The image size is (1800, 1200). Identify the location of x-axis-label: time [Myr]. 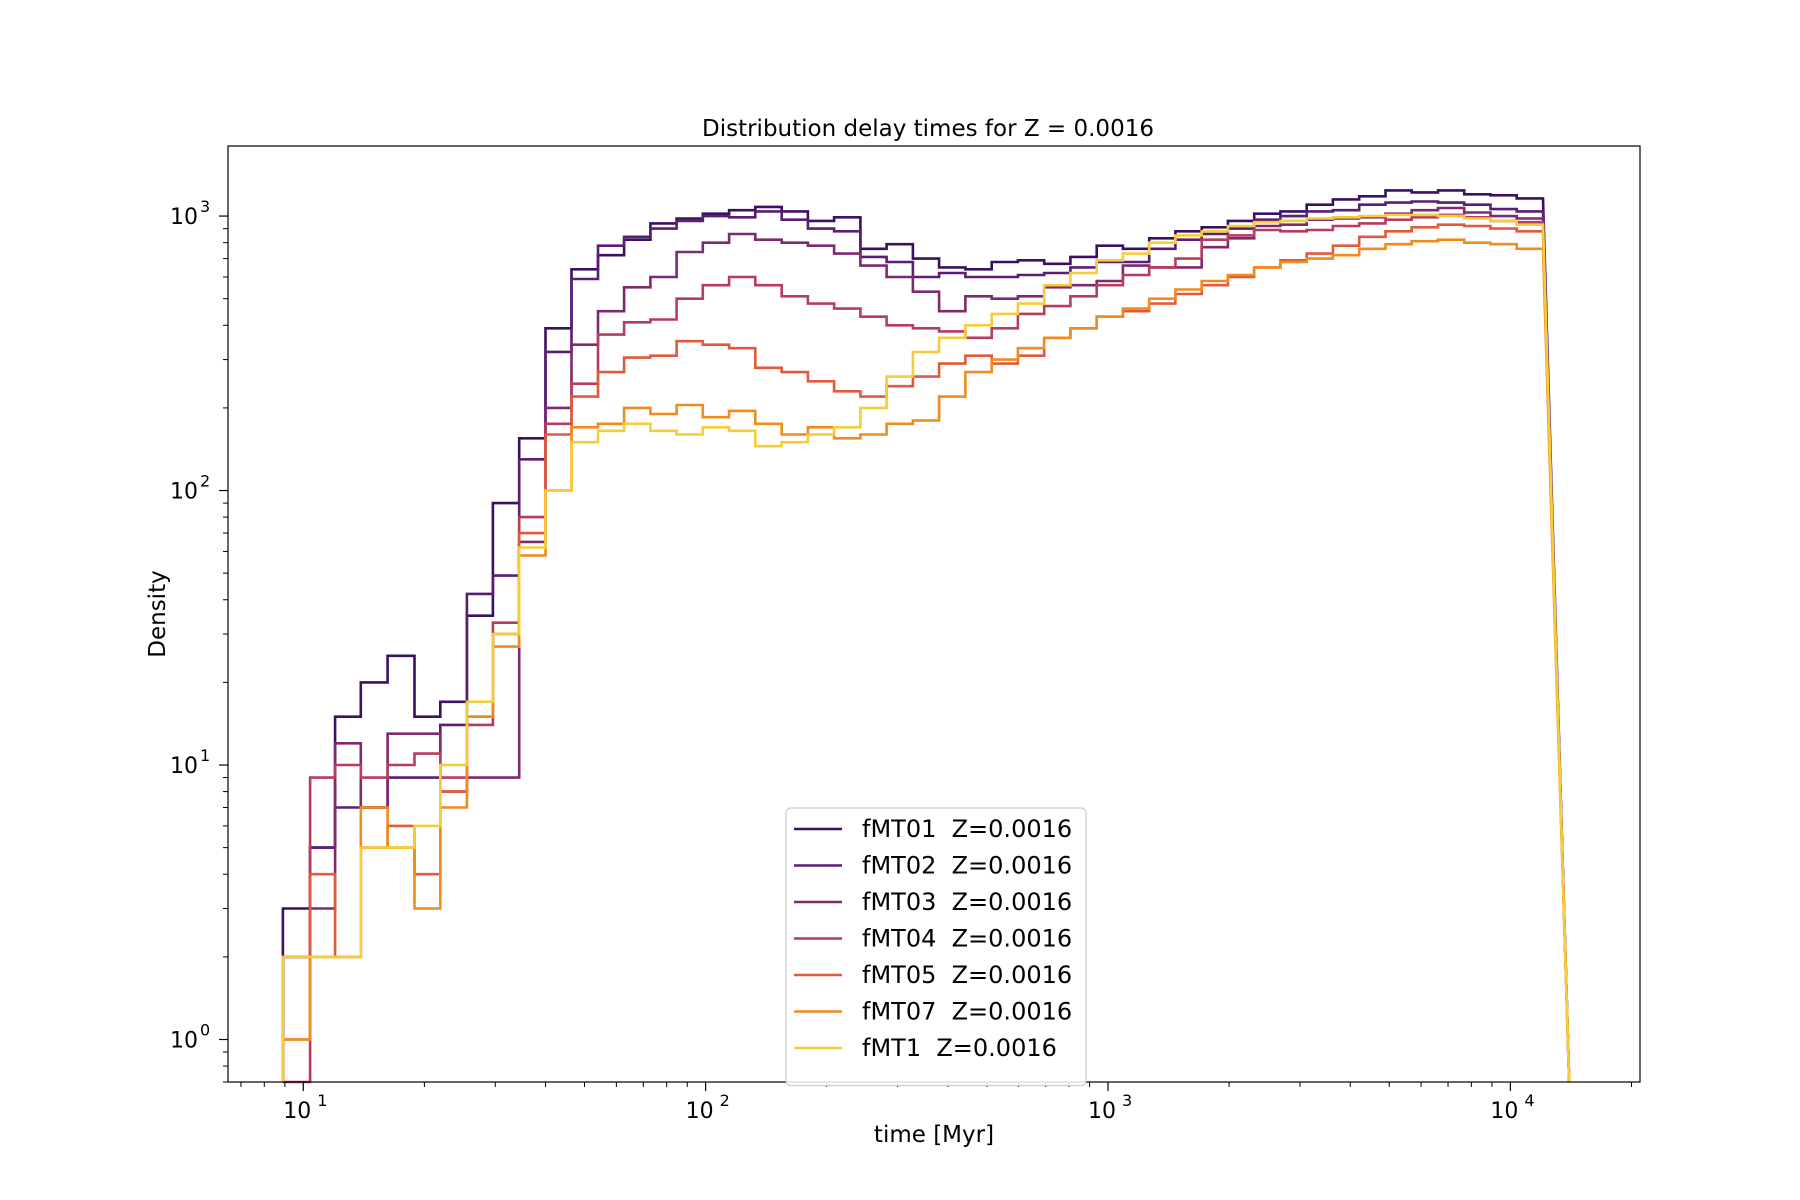
(934, 1135).